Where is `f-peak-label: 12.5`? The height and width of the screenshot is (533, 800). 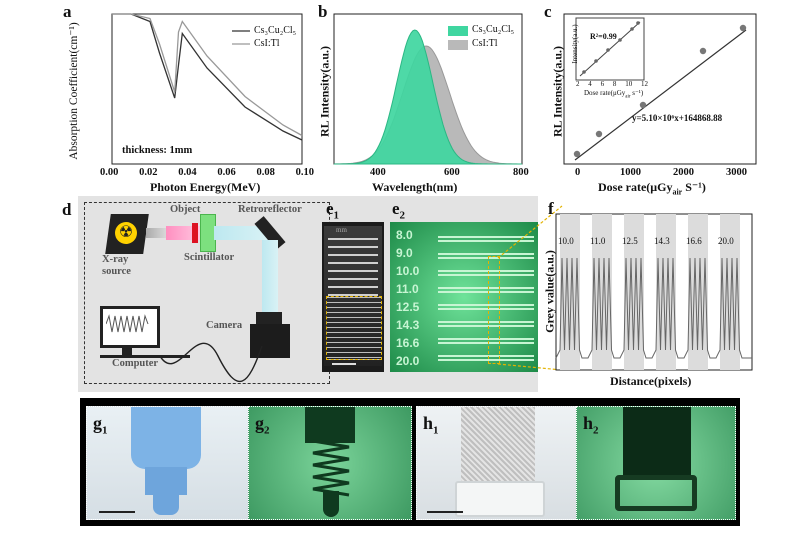
f-peak-label: 12.5 is located at coordinates (630, 241).